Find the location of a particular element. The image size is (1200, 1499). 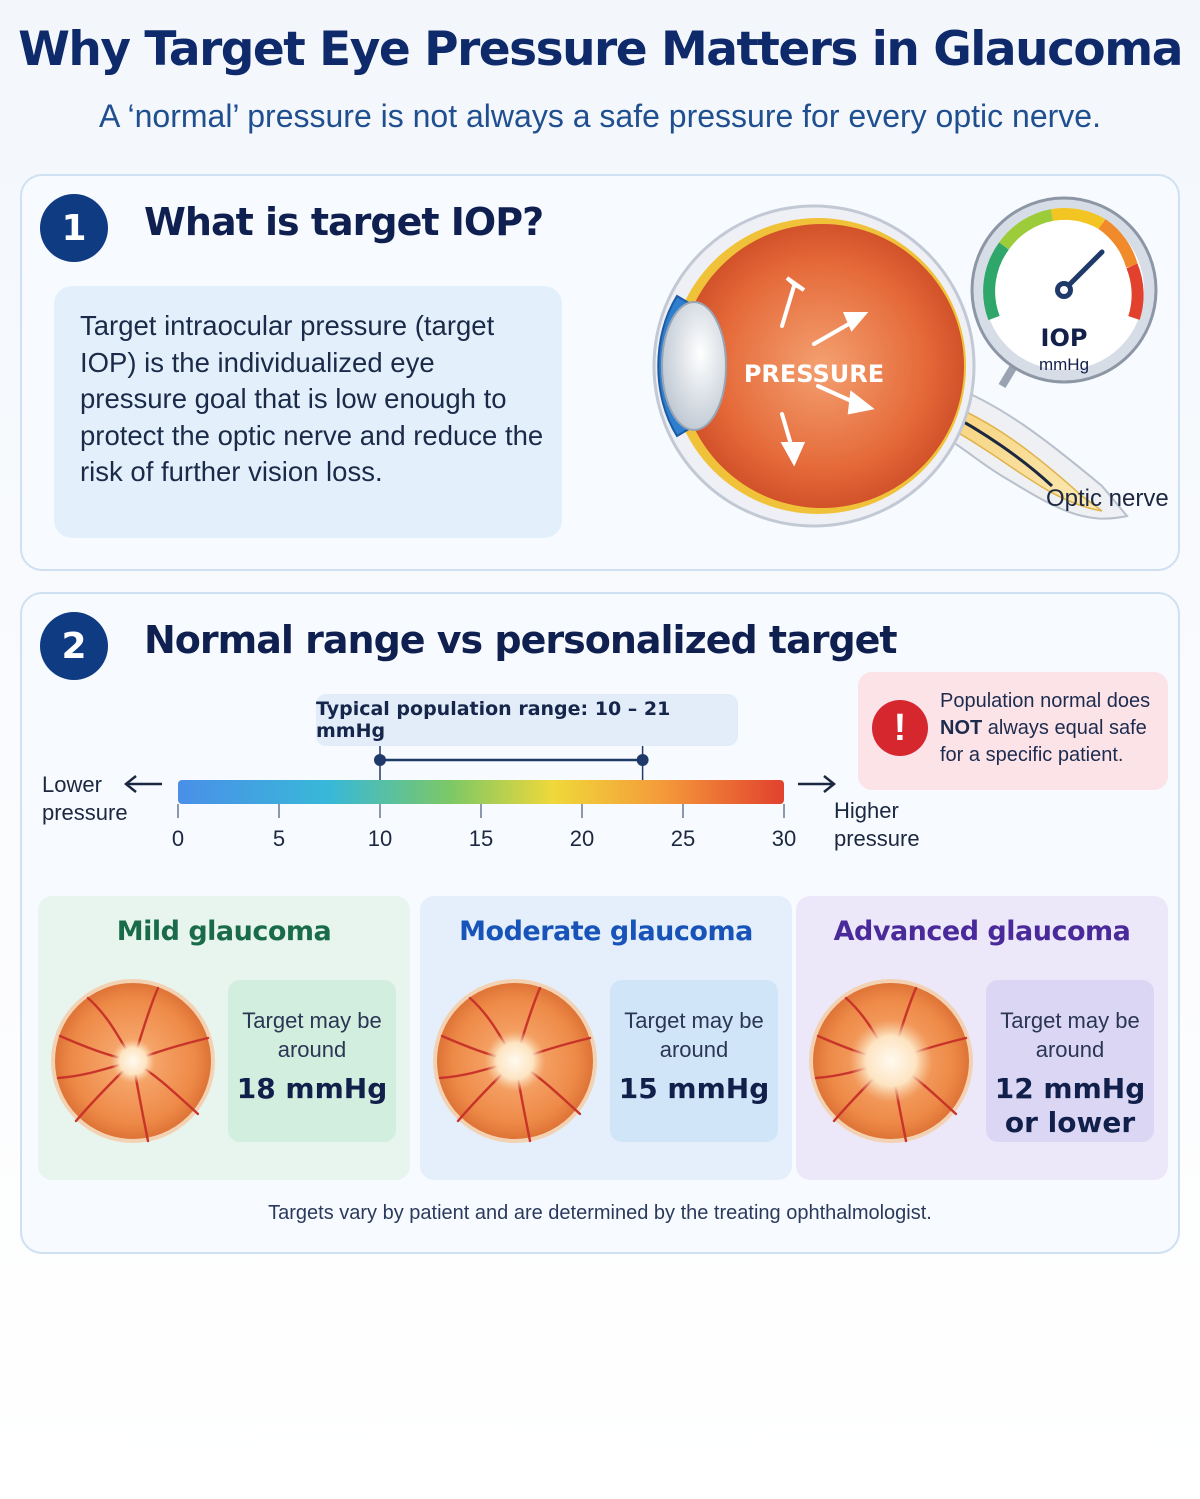

target-box: Target may be around 12 mmHg or lower is located at coordinates (1070, 1061).